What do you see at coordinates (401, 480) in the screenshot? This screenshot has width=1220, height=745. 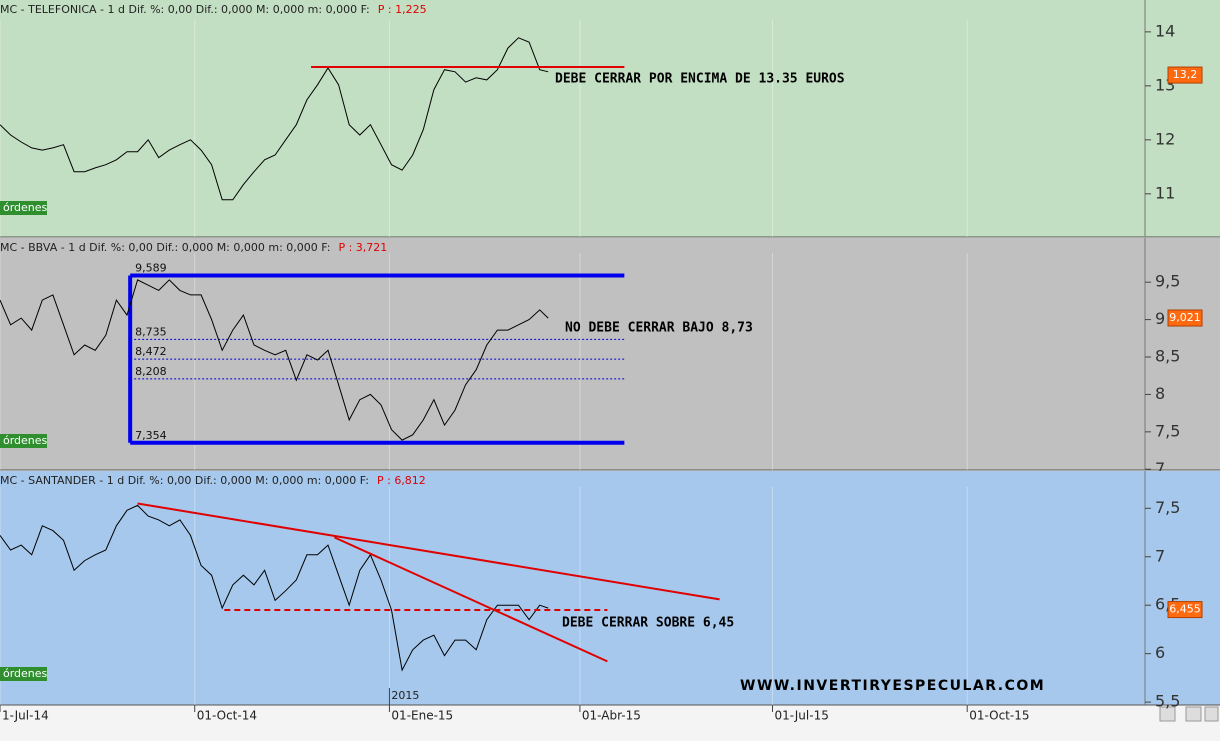 I see `panel-price: P : 6,812` at bounding box center [401, 480].